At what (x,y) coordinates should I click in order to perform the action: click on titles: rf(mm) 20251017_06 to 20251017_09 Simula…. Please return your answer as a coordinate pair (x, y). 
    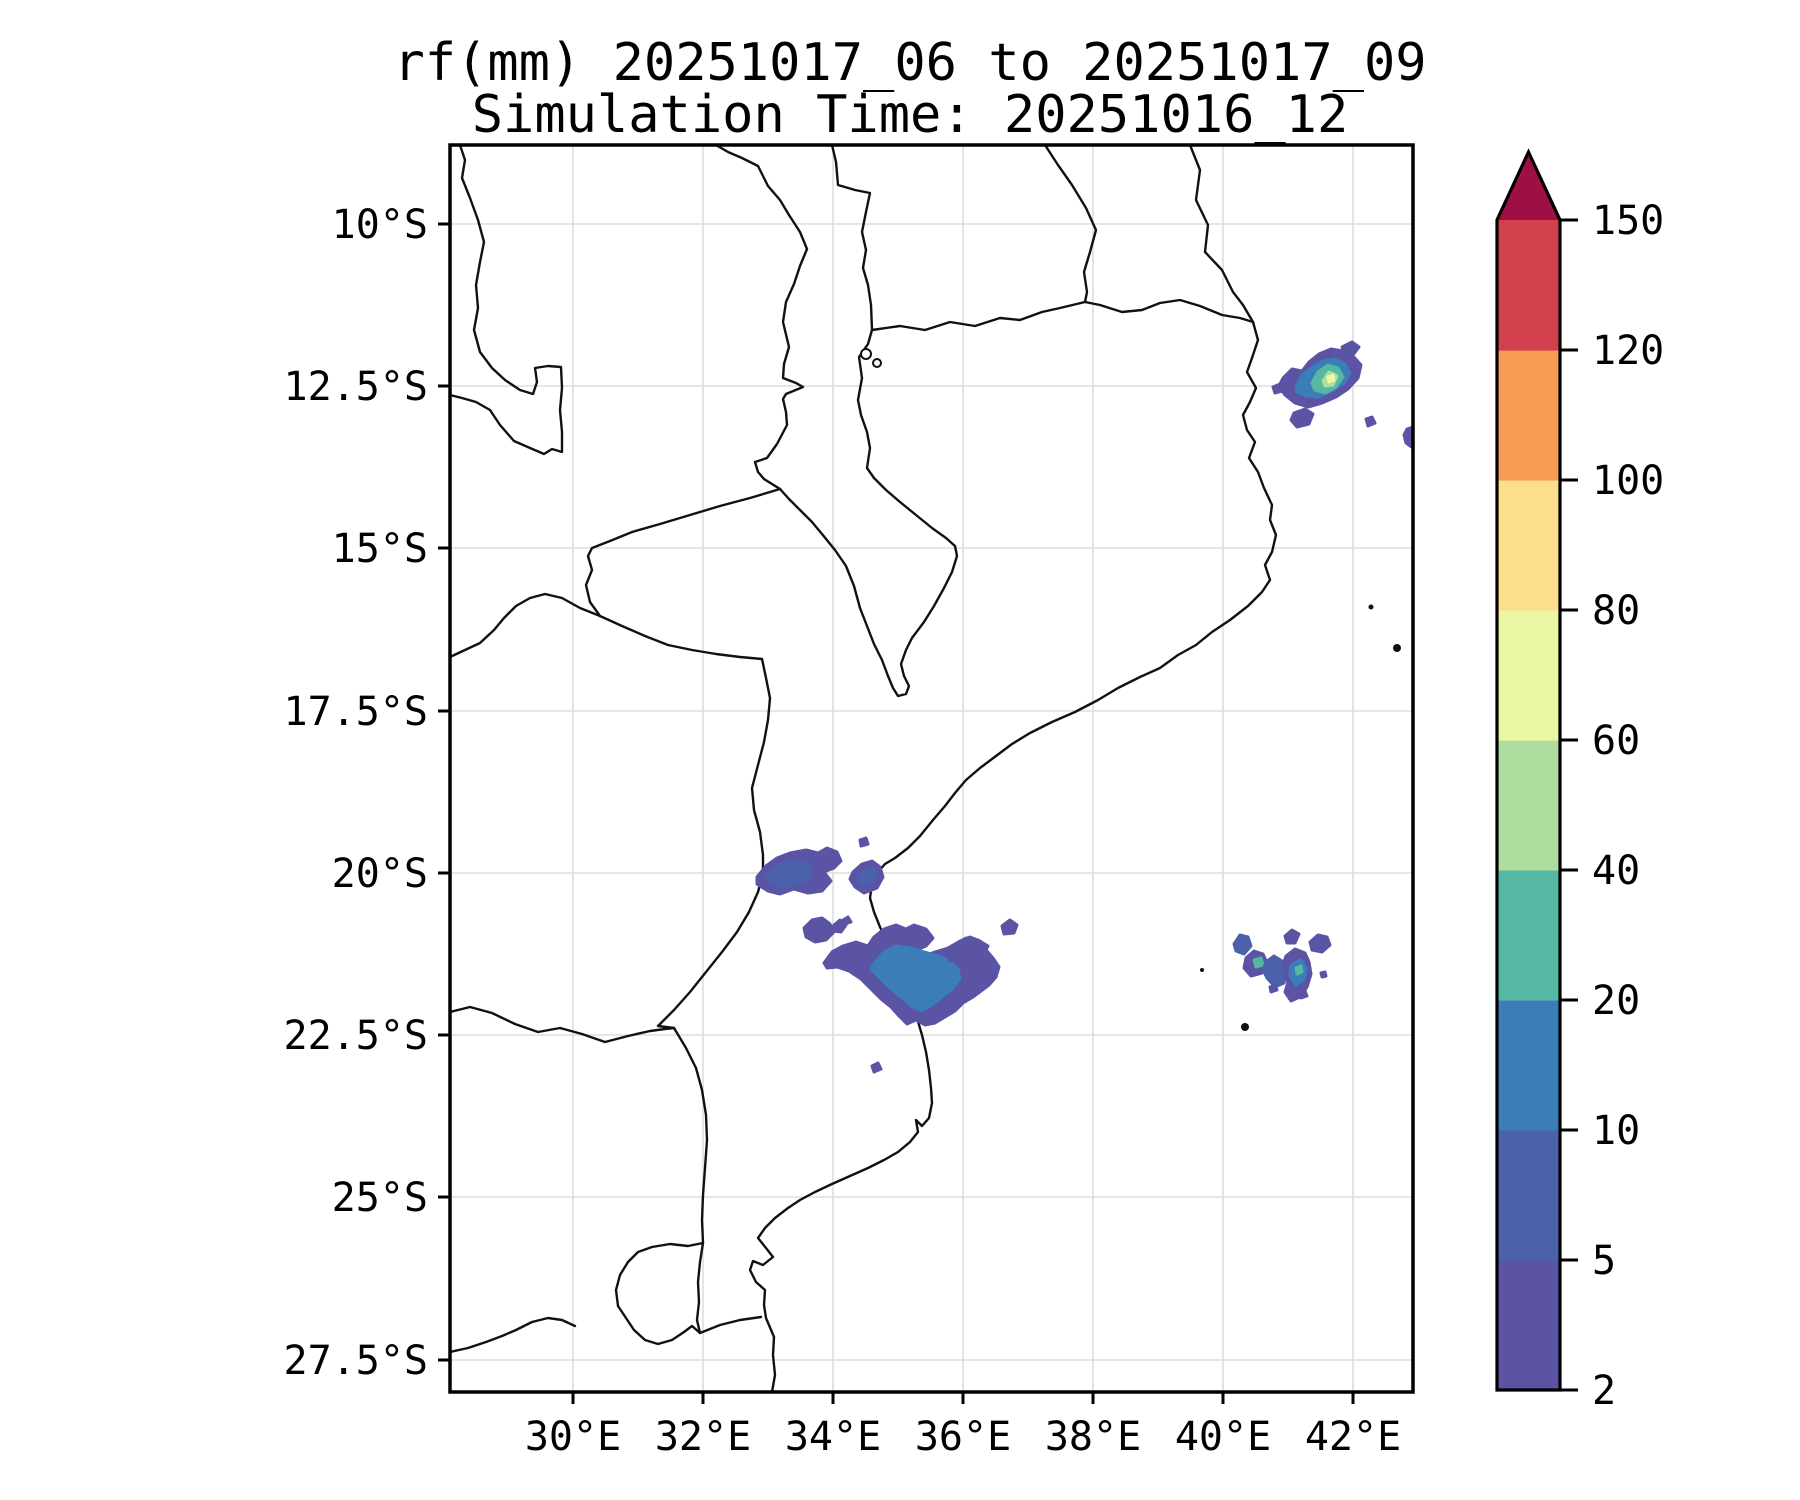
    Looking at the image, I should click on (909, 89).